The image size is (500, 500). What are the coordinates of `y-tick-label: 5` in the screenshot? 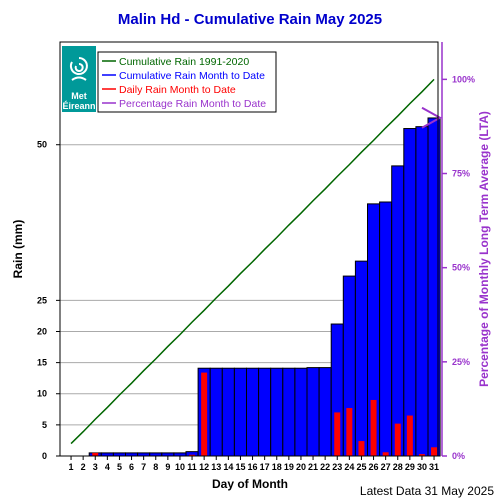 It's located at (44, 425).